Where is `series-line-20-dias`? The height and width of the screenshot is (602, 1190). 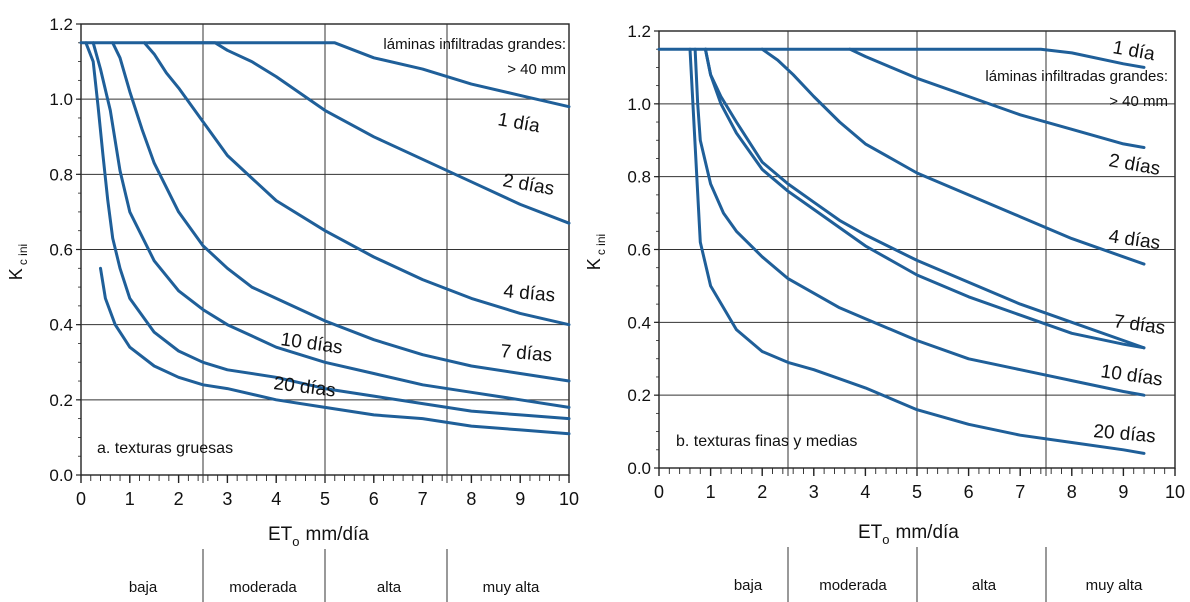 series-line-20-dias is located at coordinates (335, 351).